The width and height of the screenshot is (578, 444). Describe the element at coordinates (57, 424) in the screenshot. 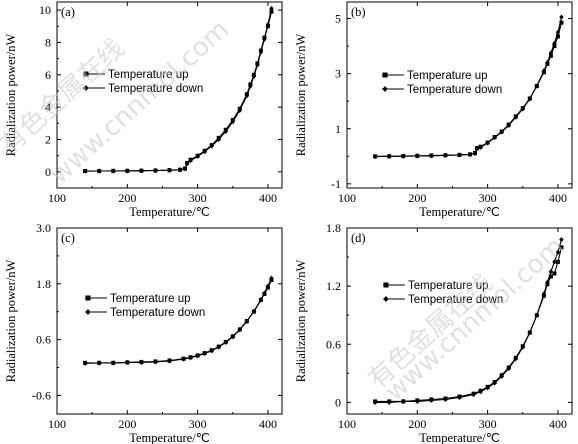

I see `x-tick-label: 100` at that location.